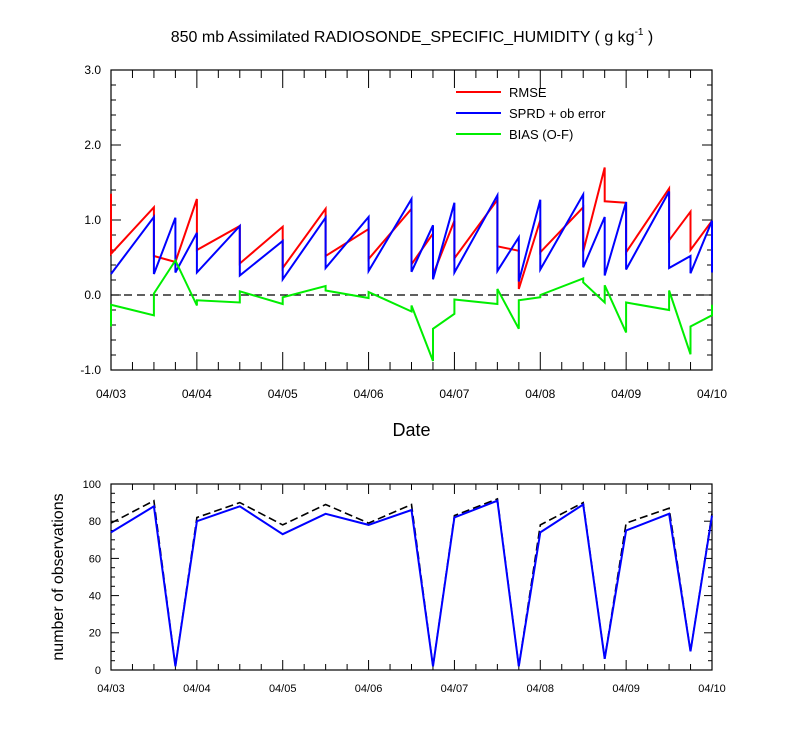 The image size is (800, 750). Describe the element at coordinates (369, 689) in the screenshot. I see `p2-x-tick-label: 04/06` at that location.